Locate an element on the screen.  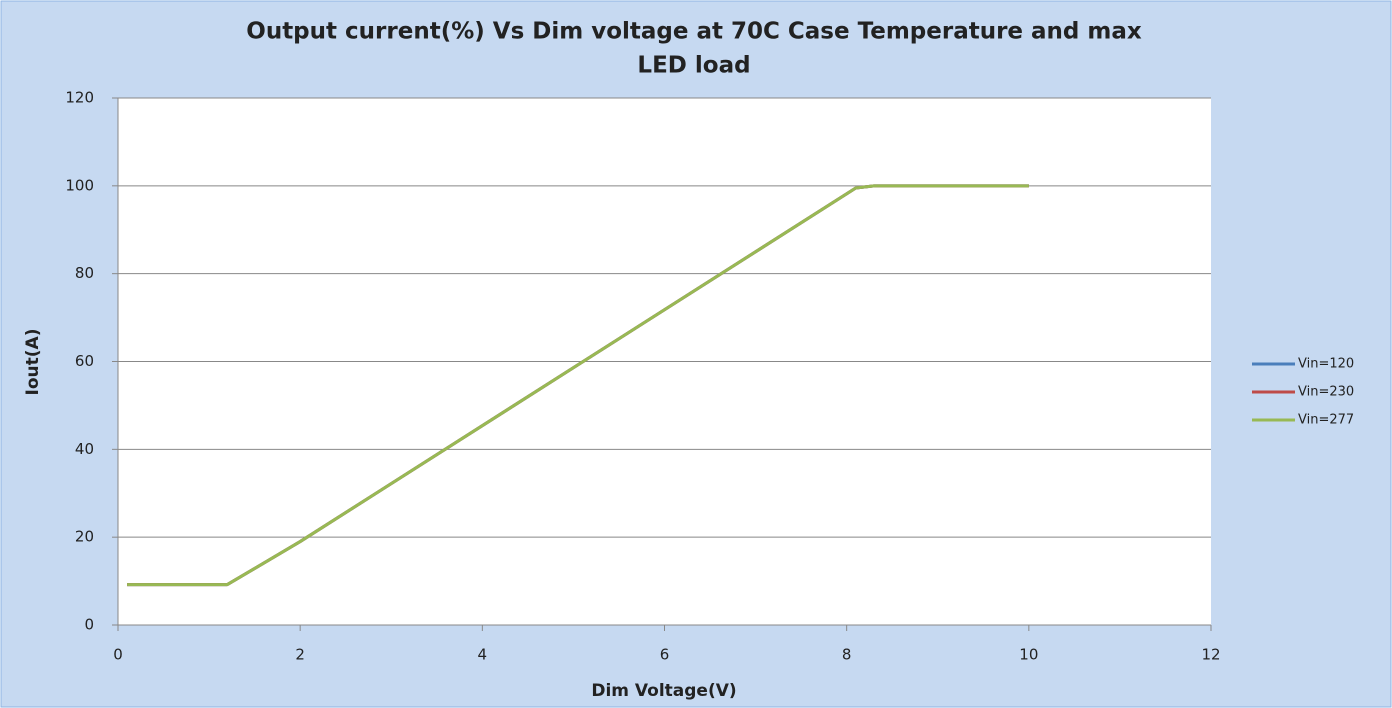
legend-label: Vin=120 is located at coordinates (1326, 364).